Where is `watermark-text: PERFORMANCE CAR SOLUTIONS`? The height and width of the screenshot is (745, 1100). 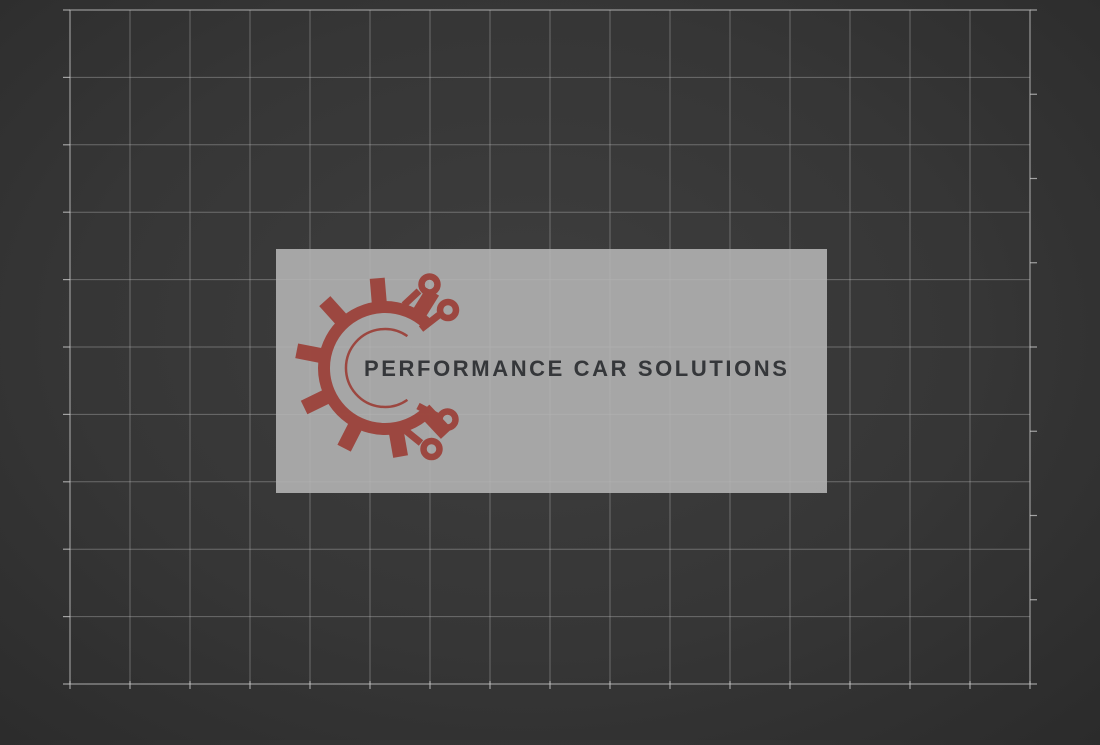
watermark-text: PERFORMANCE CAR SOLUTIONS is located at coordinates (577, 368).